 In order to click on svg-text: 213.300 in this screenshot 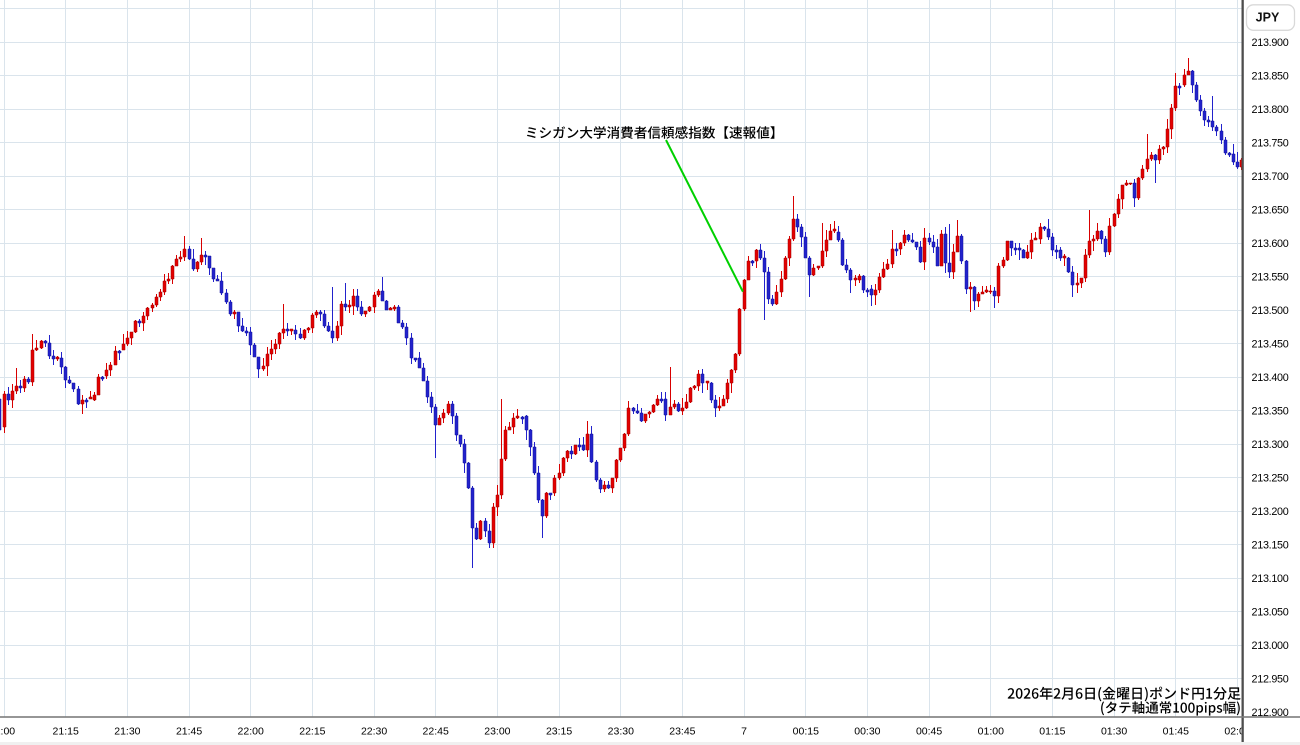, I will do `click(1270, 445)`.